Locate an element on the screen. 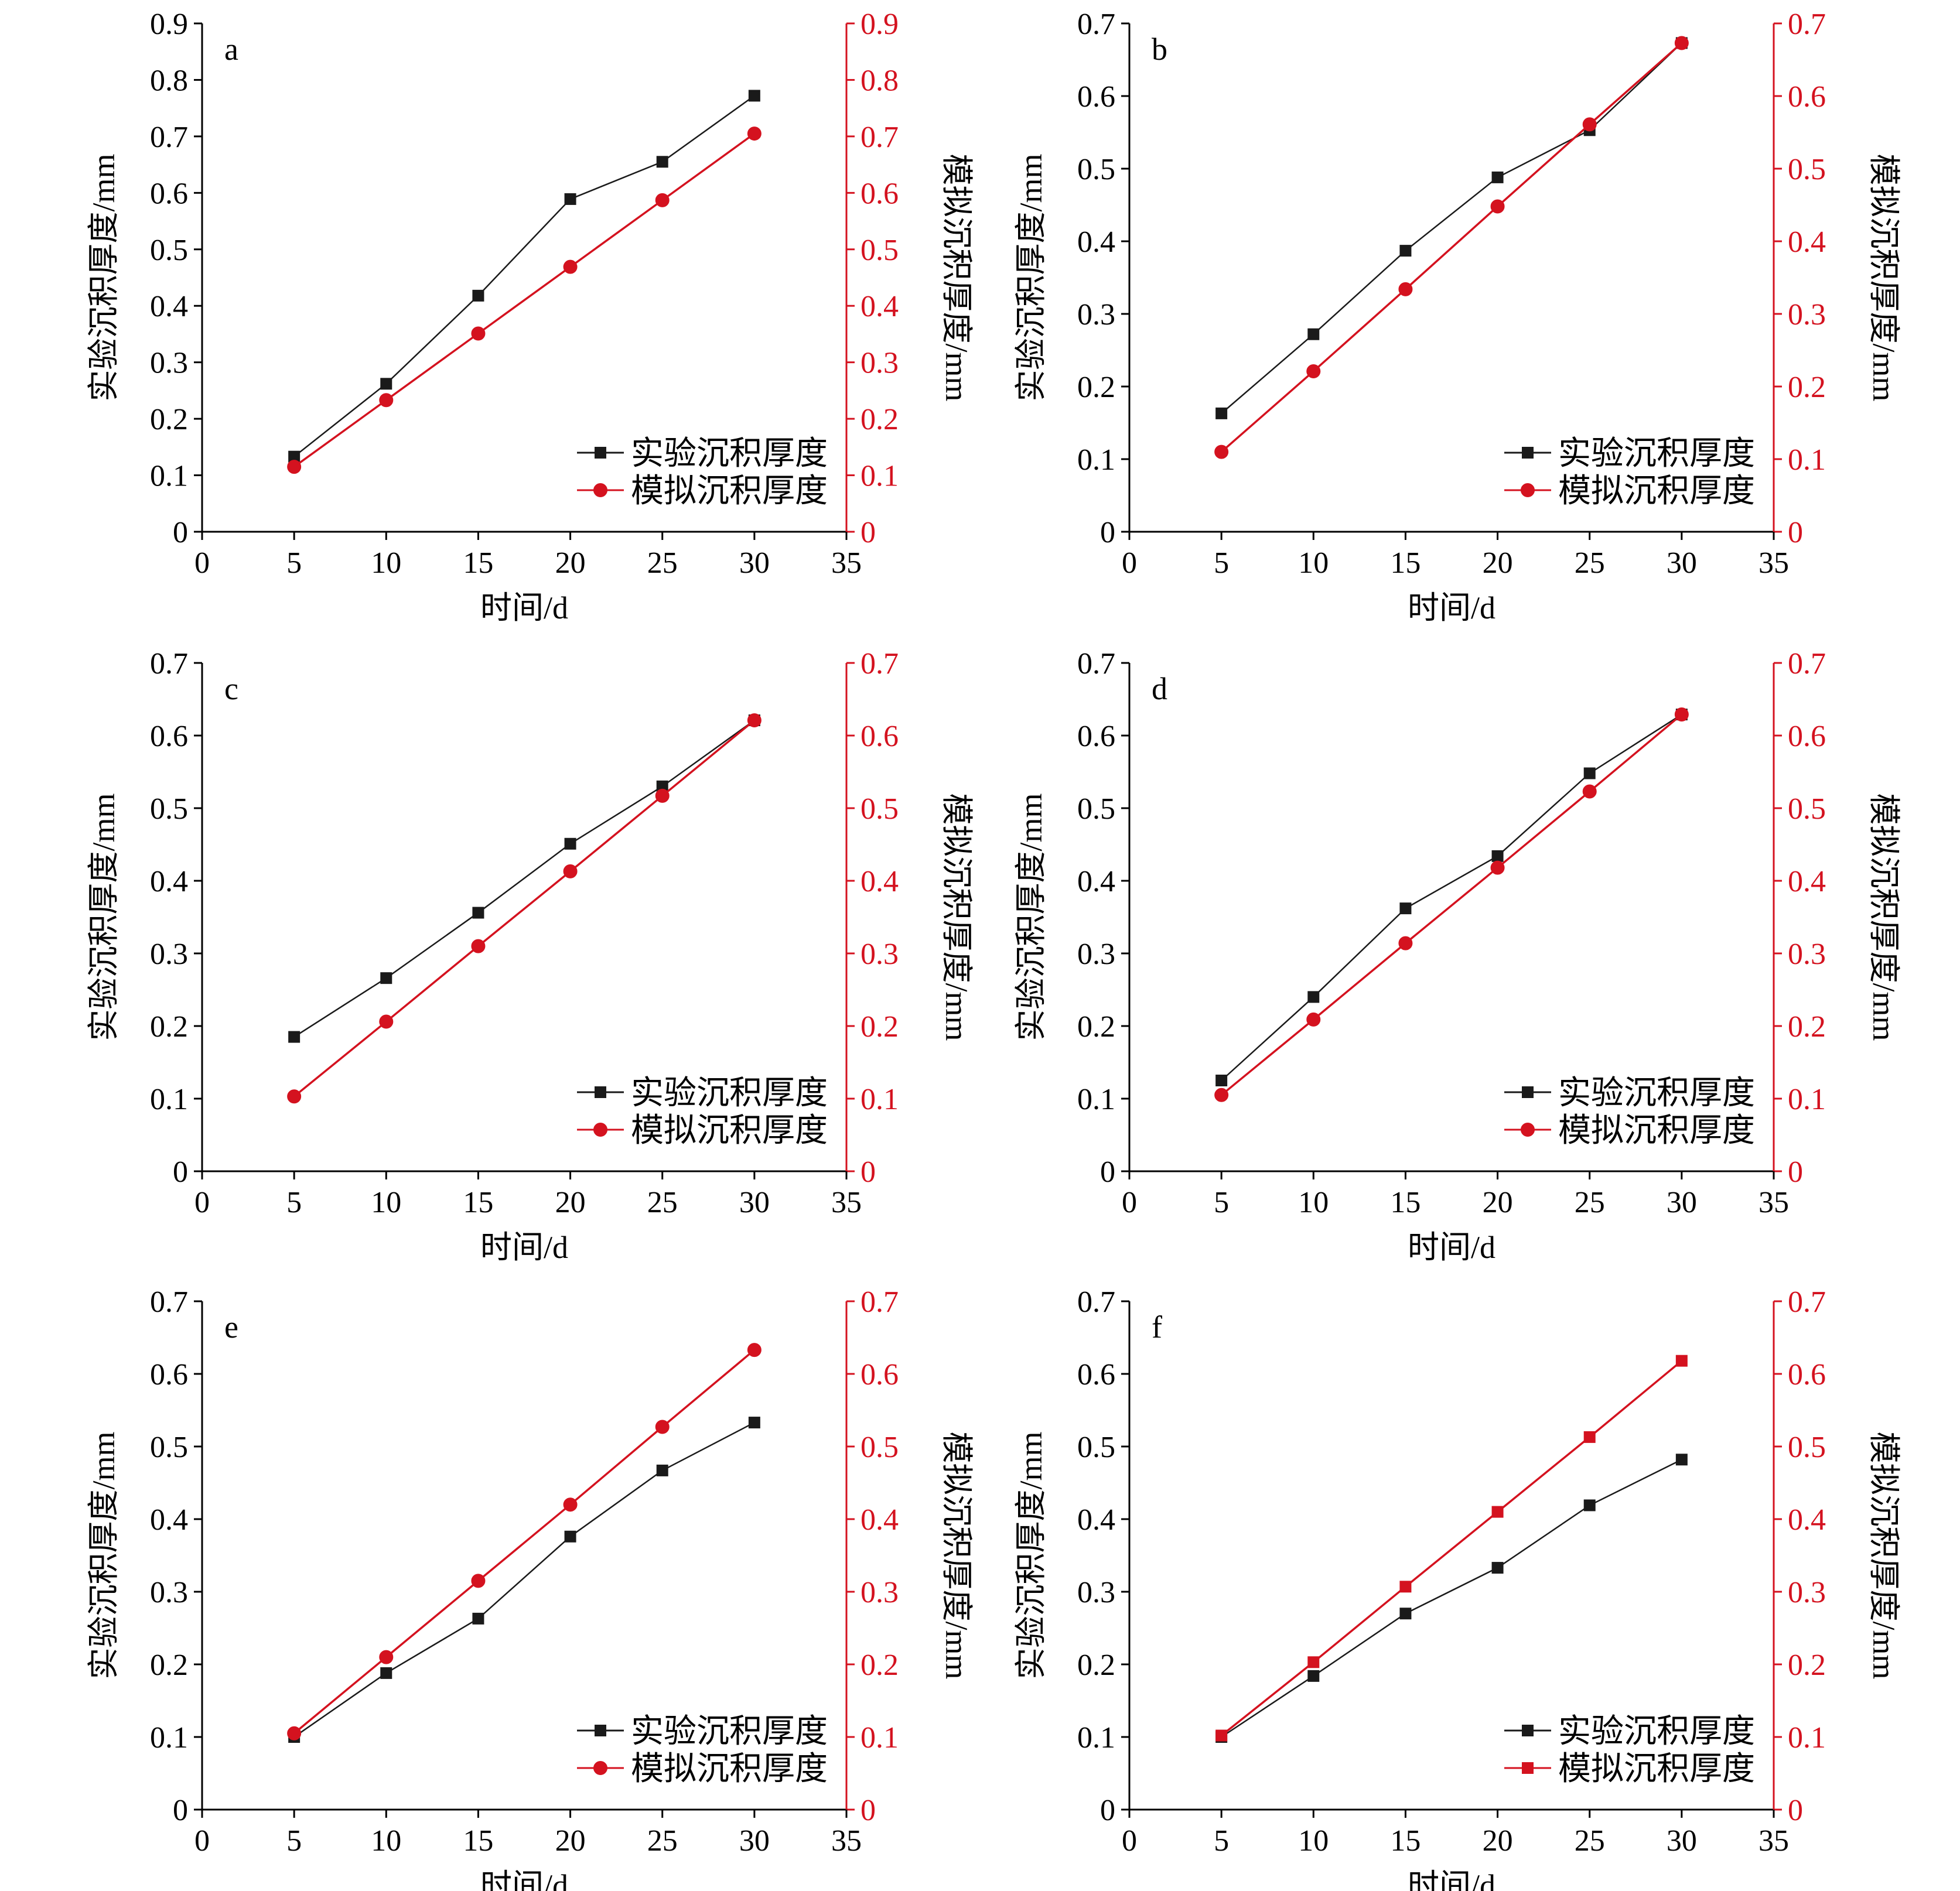  x-tick-label: 30 is located at coordinates (1682, 1202).